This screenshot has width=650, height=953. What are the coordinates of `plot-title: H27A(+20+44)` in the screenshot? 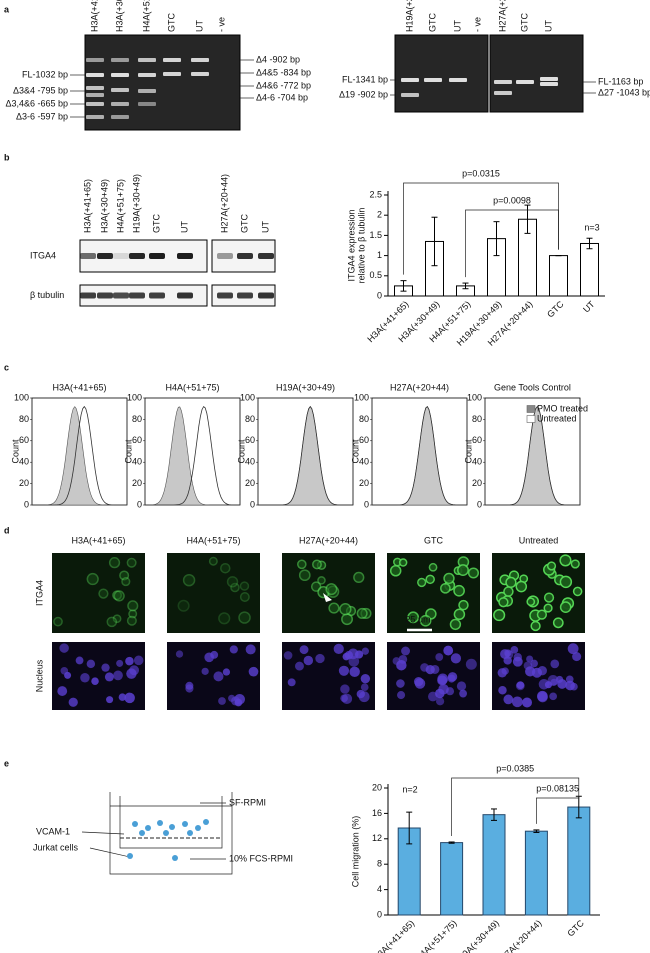 It's located at (419, 387).